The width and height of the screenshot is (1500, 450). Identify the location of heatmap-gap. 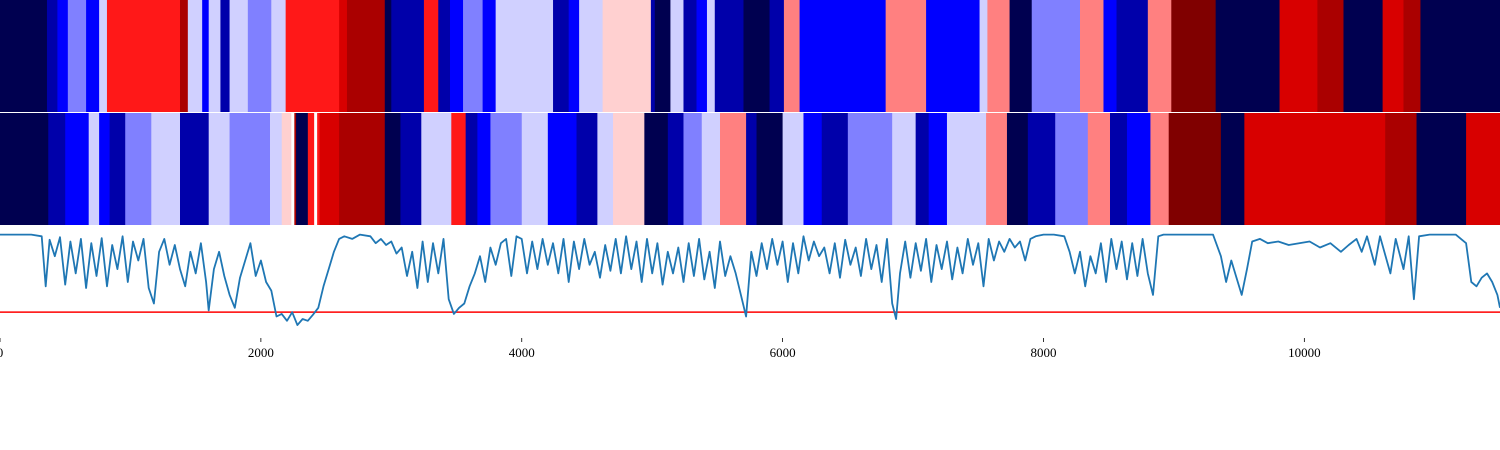
(316, 169).